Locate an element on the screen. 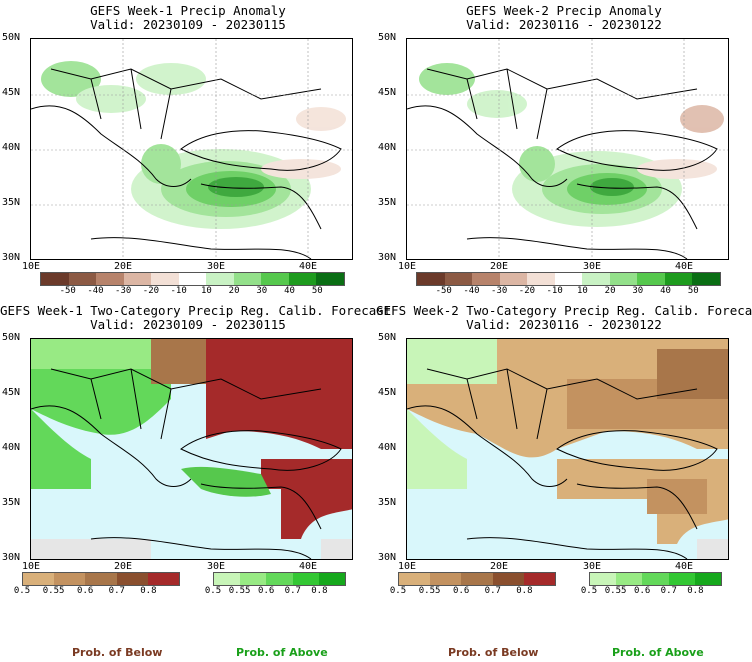 The height and width of the screenshot is (662, 752). panel-valid: Valid: 20230116 - 20230122 is located at coordinates (564, 24).